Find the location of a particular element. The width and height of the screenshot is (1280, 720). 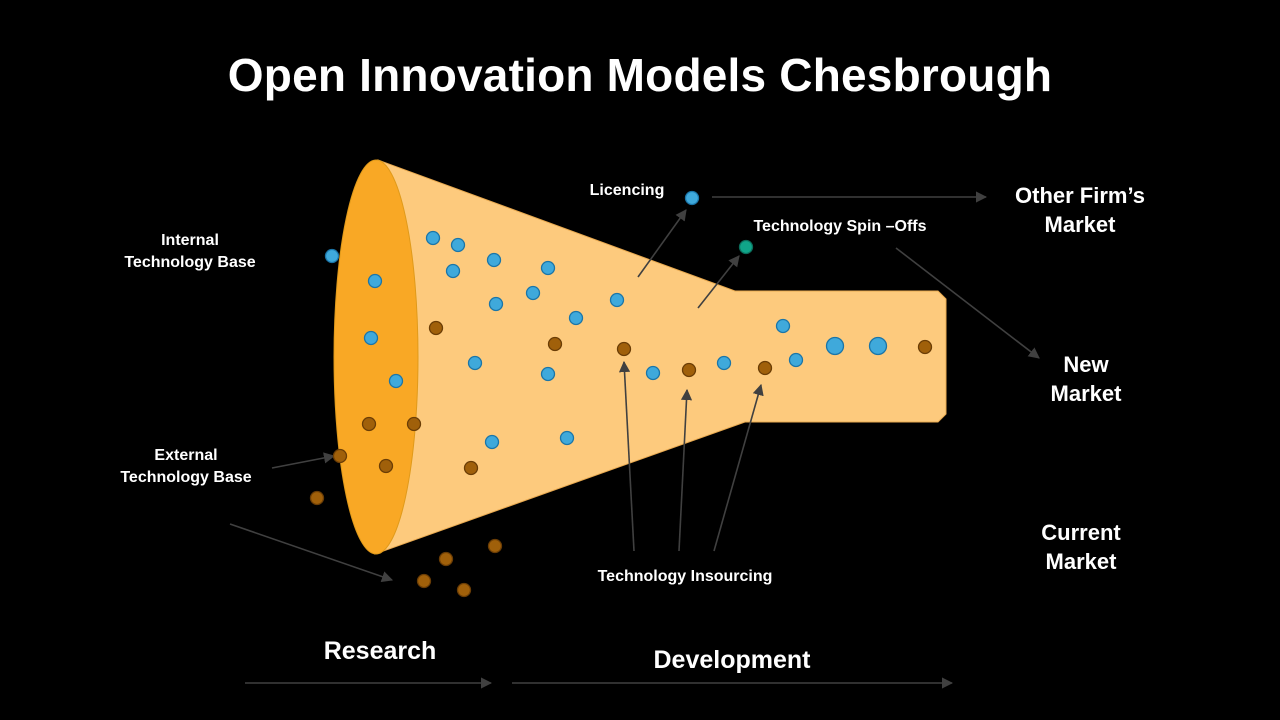

label-external-technology-base: External Technology Base is located at coordinates (186, 466).